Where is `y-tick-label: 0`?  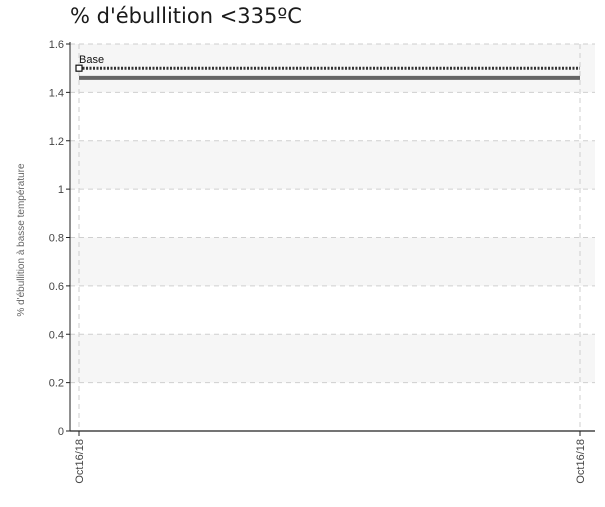 y-tick-label: 0 is located at coordinates (61, 432).